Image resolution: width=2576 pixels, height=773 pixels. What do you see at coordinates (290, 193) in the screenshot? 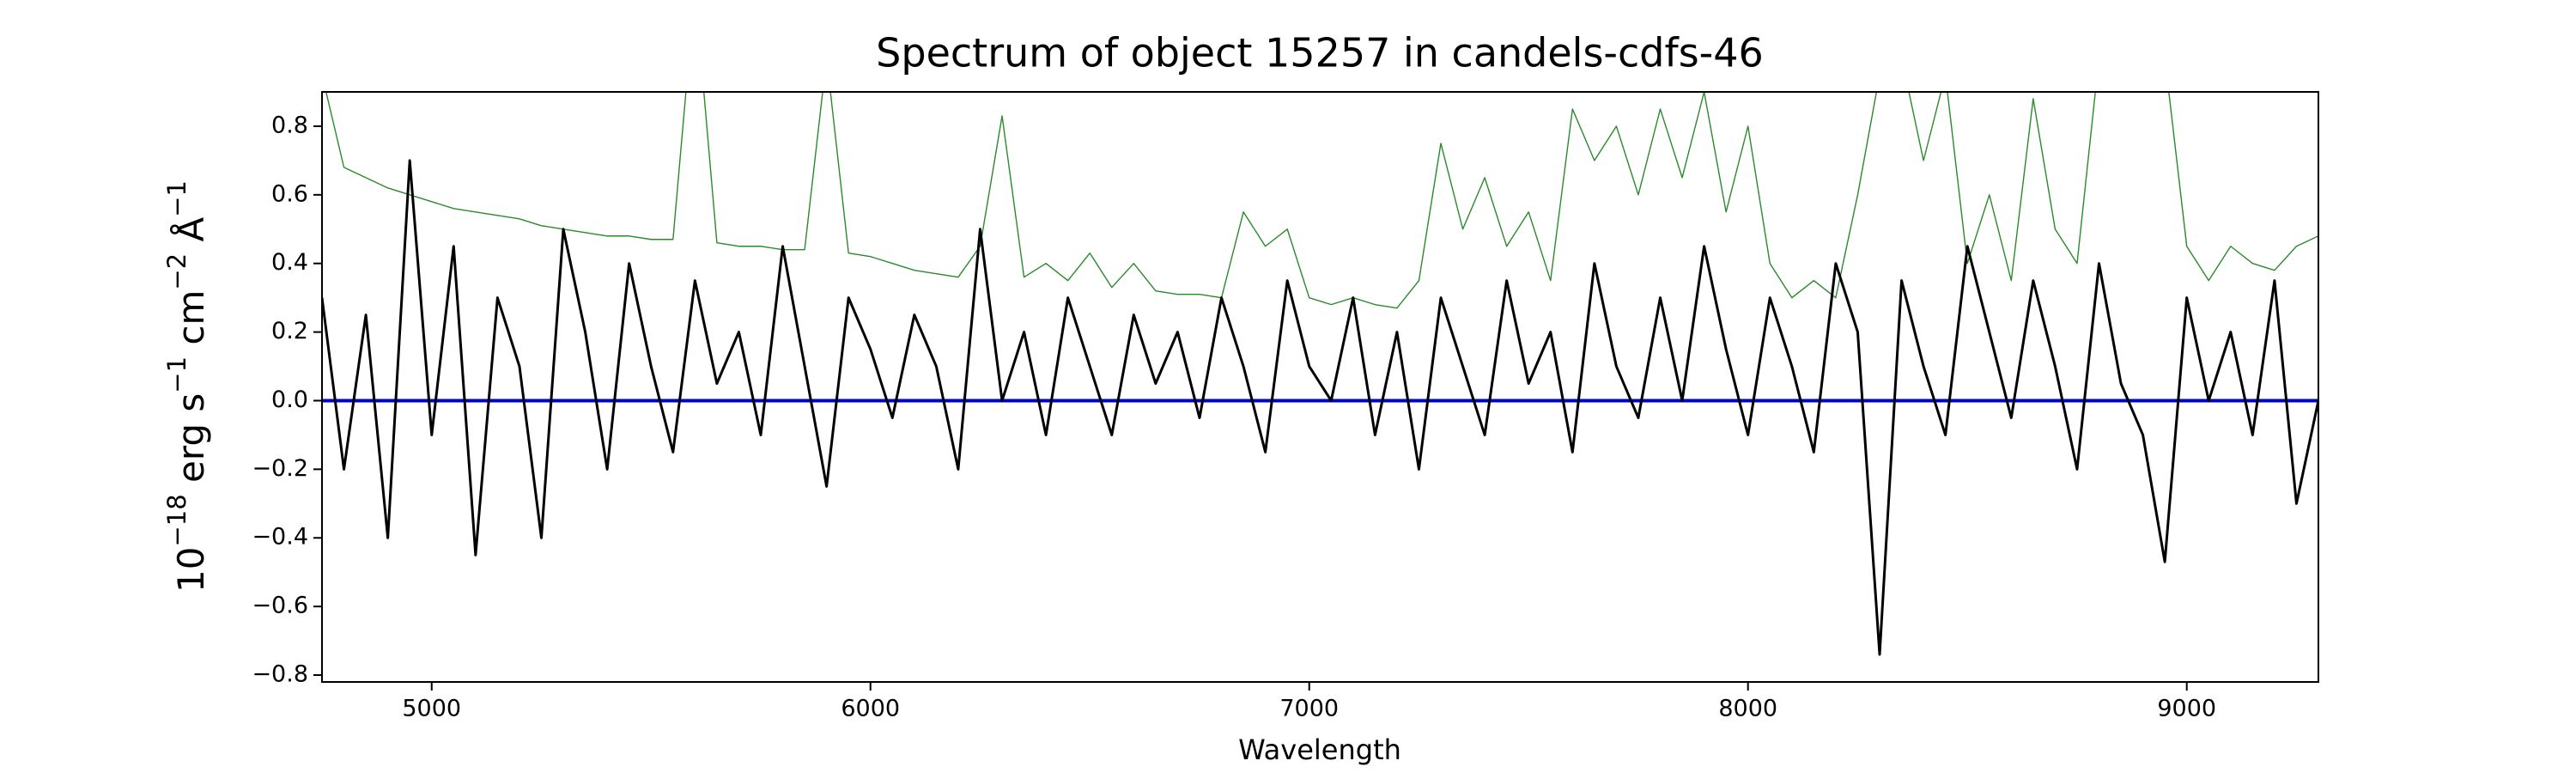
I see `y-tick-label: 0.6` at bounding box center [290, 193].